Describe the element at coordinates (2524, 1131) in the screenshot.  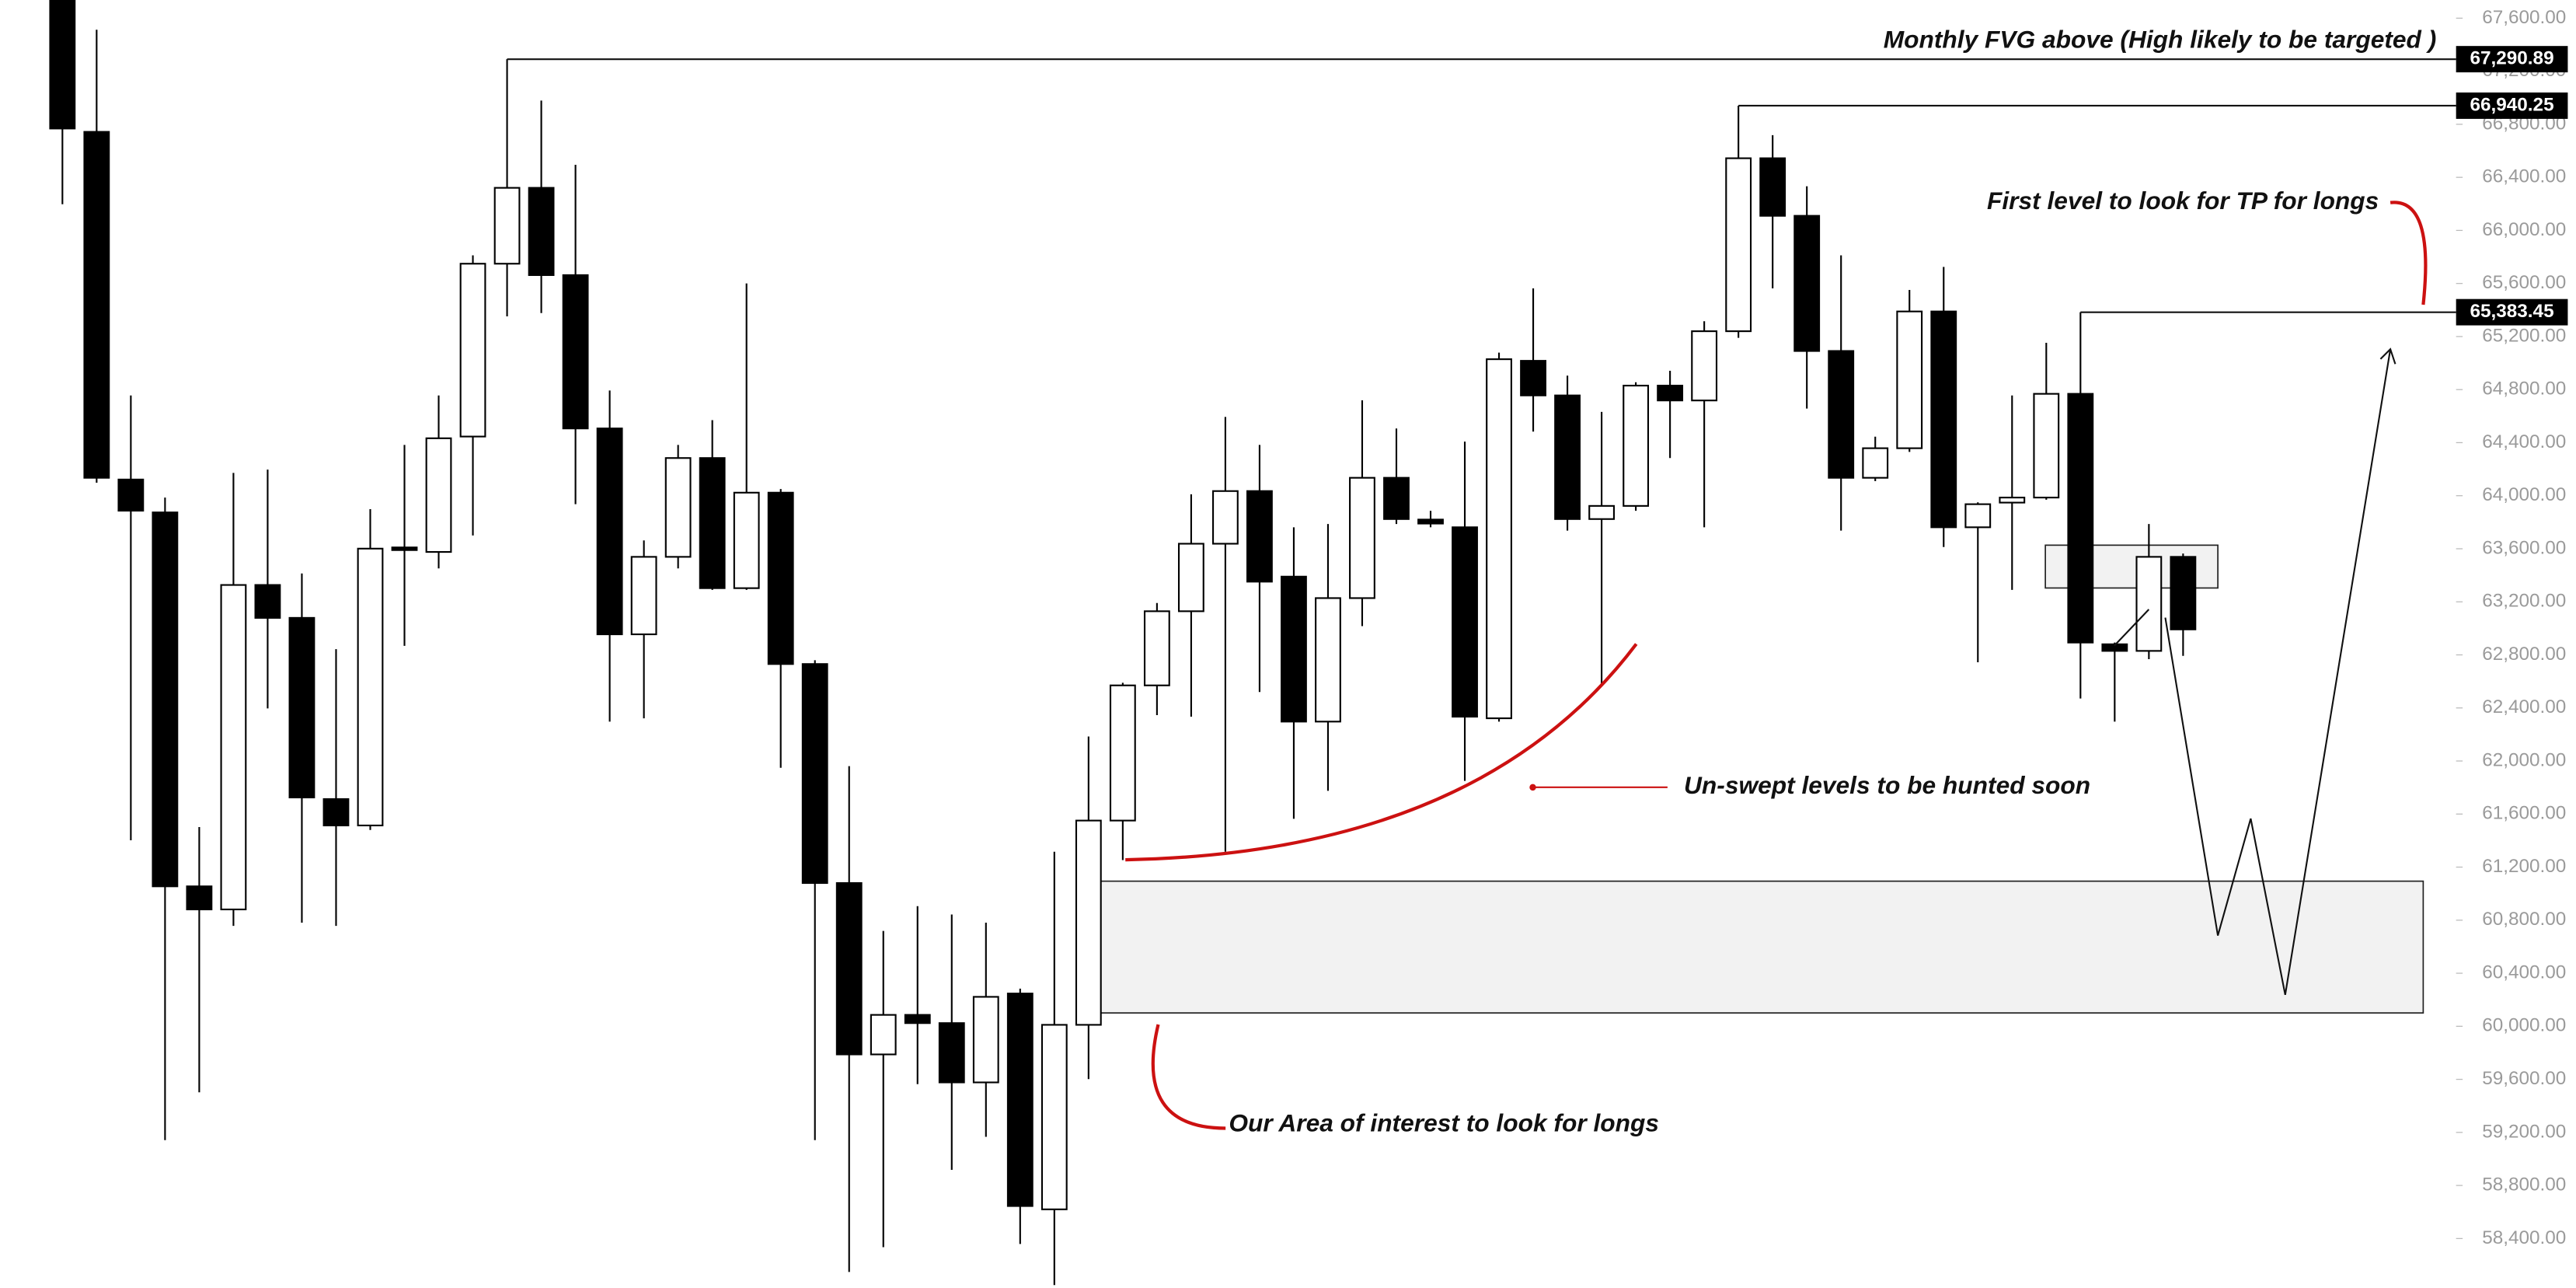
I see `y-tick-label: 59,200.00` at that location.